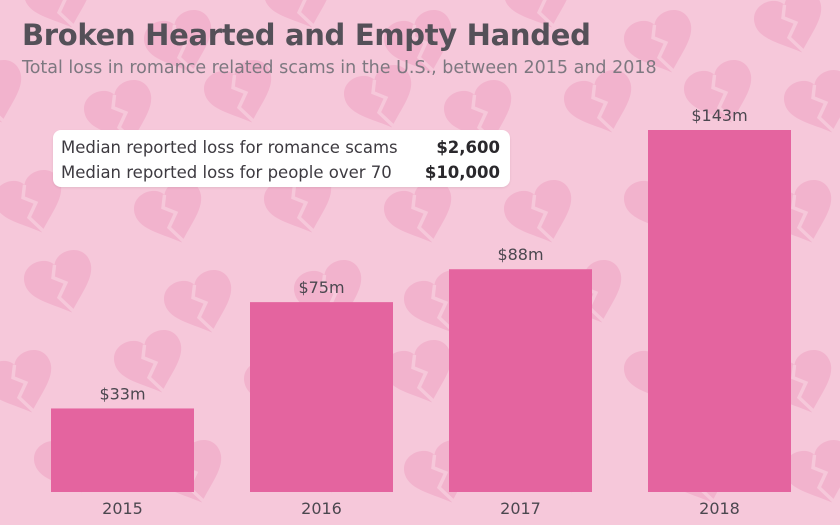  Describe the element at coordinates (321, 508) in the screenshot. I see `x-tick-2016: 2016` at that location.